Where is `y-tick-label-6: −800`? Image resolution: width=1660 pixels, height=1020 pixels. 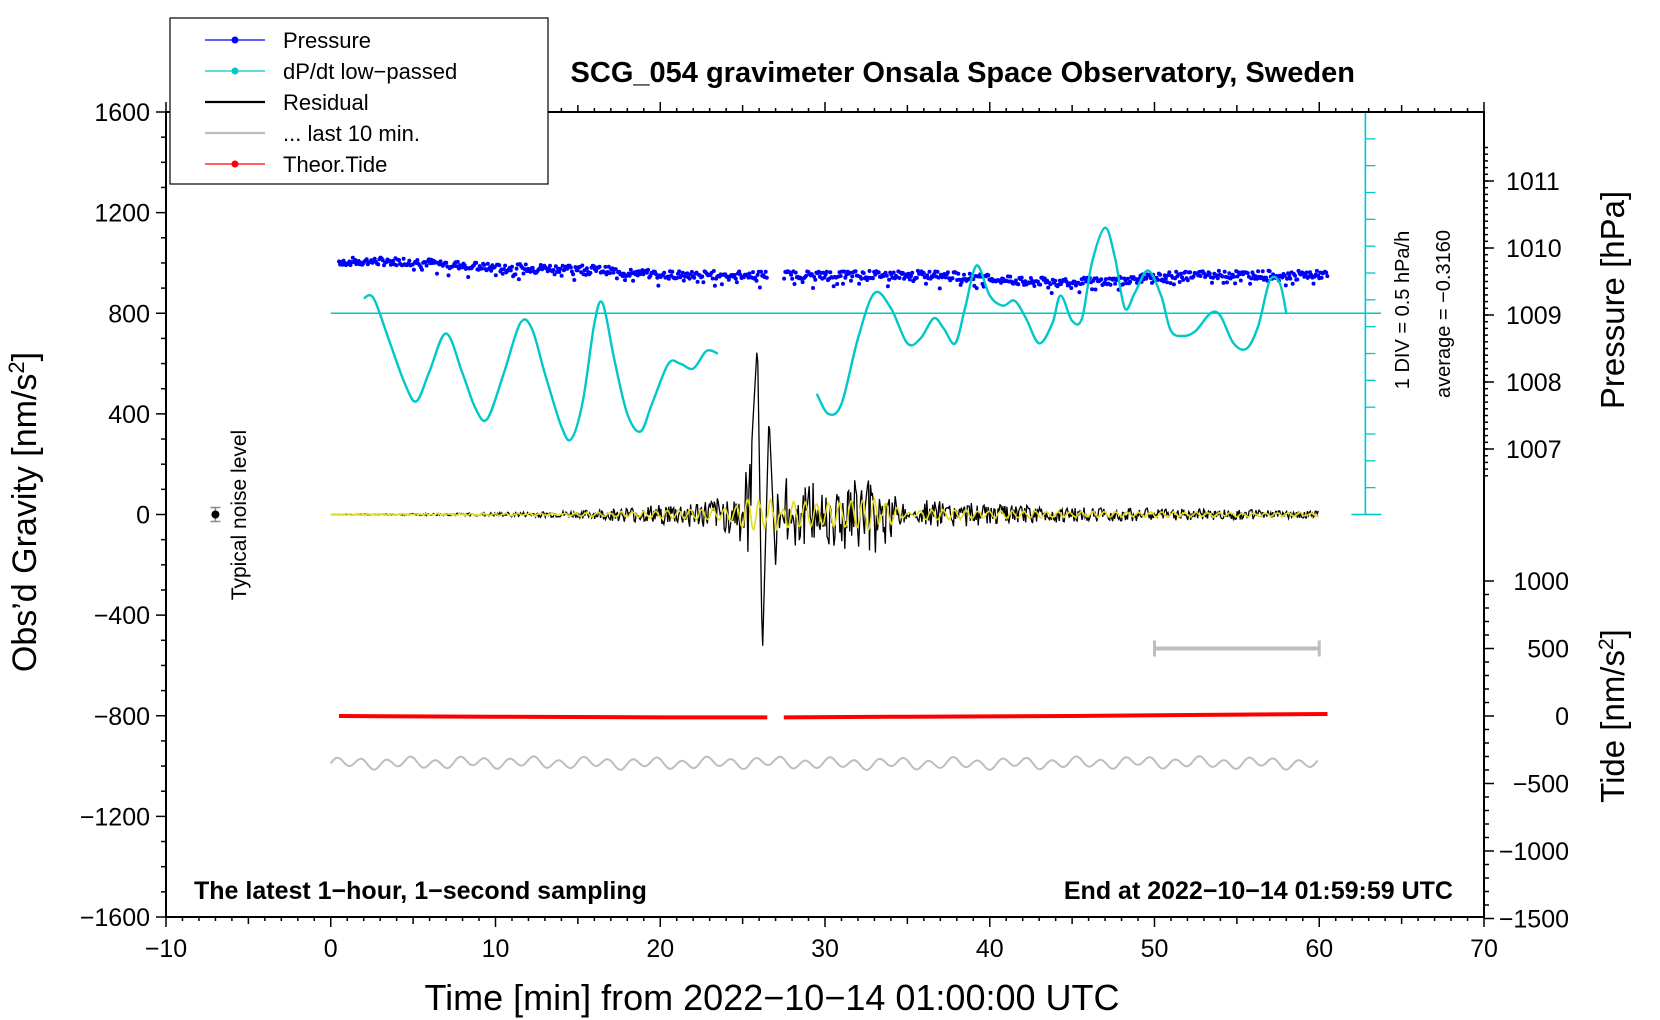 y-tick-label-6: −800 is located at coordinates (122, 717).